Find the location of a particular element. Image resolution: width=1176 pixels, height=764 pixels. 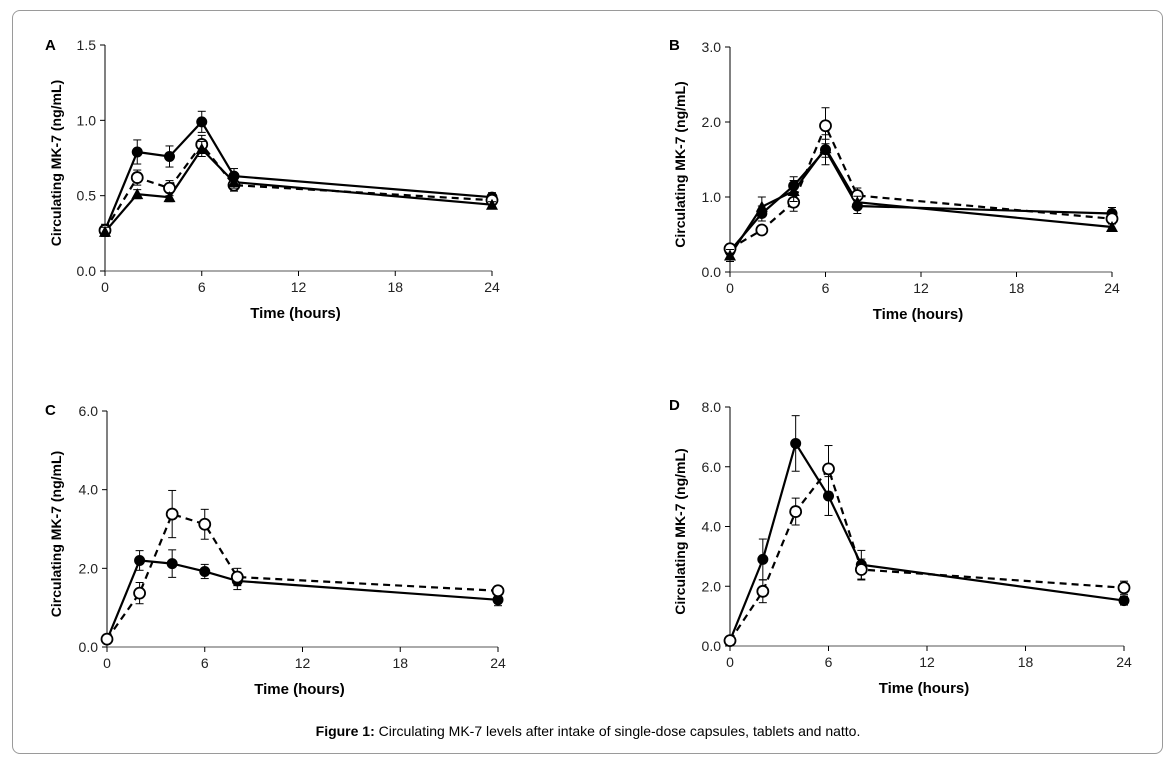

y-tick-label: 0.5 is located at coordinates (87, 196).